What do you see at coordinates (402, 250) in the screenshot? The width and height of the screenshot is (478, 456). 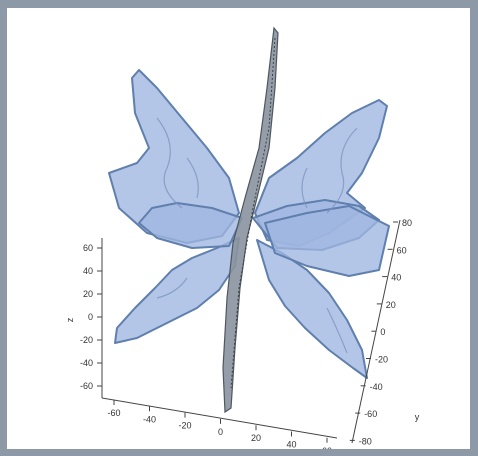 I see `y-tick-label: 60` at bounding box center [402, 250].